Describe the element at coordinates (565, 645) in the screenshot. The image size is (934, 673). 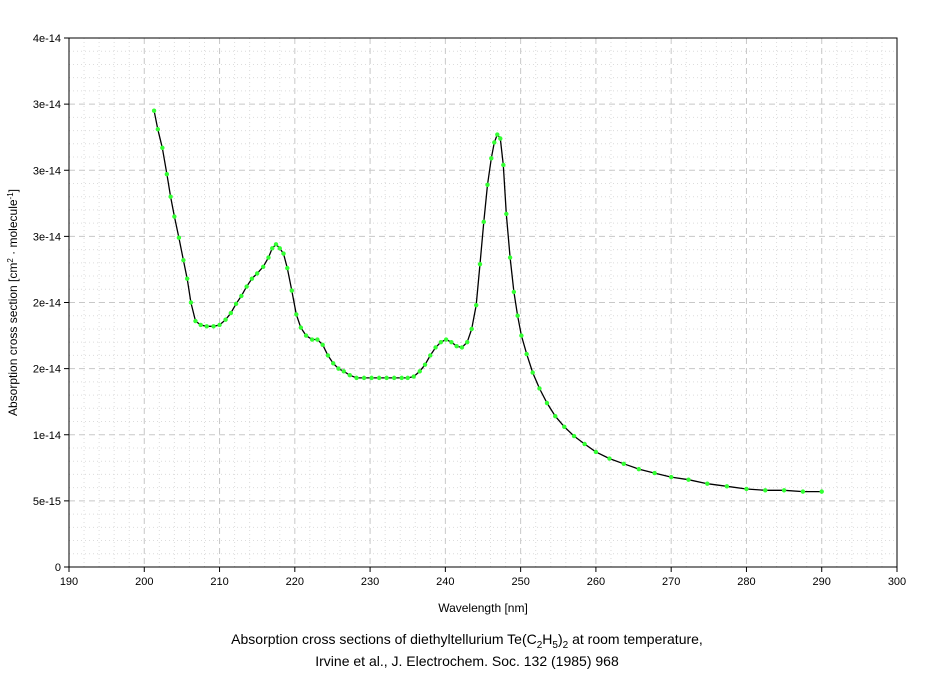
I see `caption-sub-3: 2` at that location.